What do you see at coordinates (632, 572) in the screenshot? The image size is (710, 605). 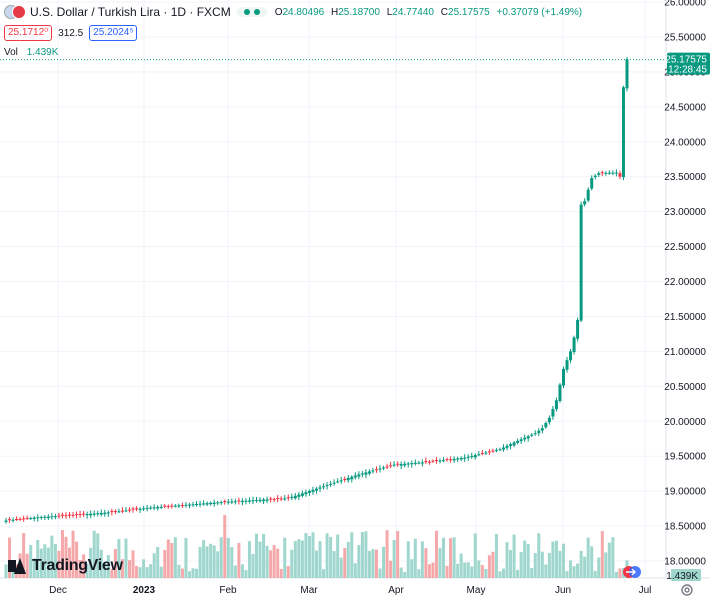 I see `goto-realtime-icon` at bounding box center [632, 572].